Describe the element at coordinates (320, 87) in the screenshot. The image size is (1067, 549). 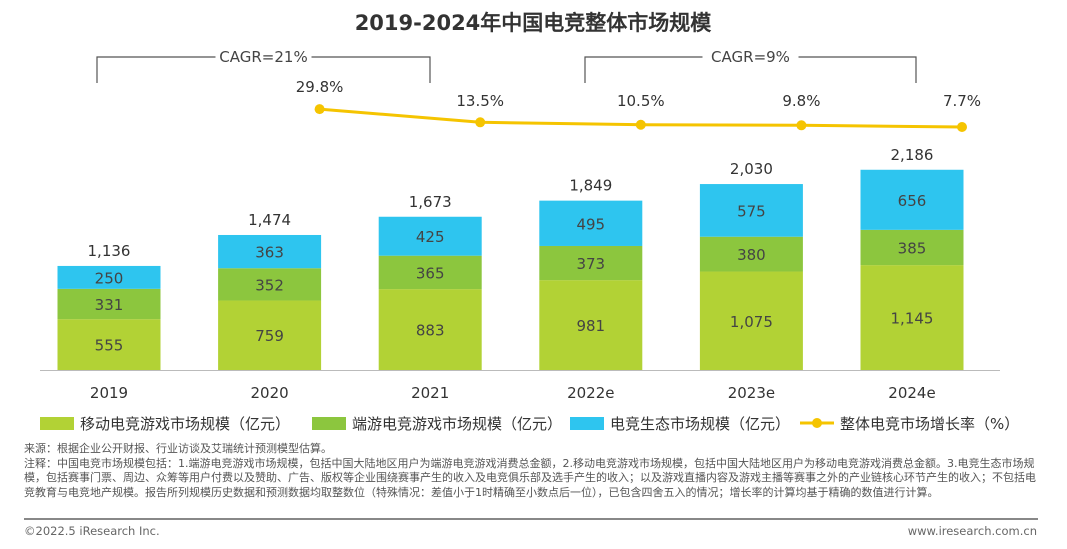
I see `growth-label: 29.8%` at that location.